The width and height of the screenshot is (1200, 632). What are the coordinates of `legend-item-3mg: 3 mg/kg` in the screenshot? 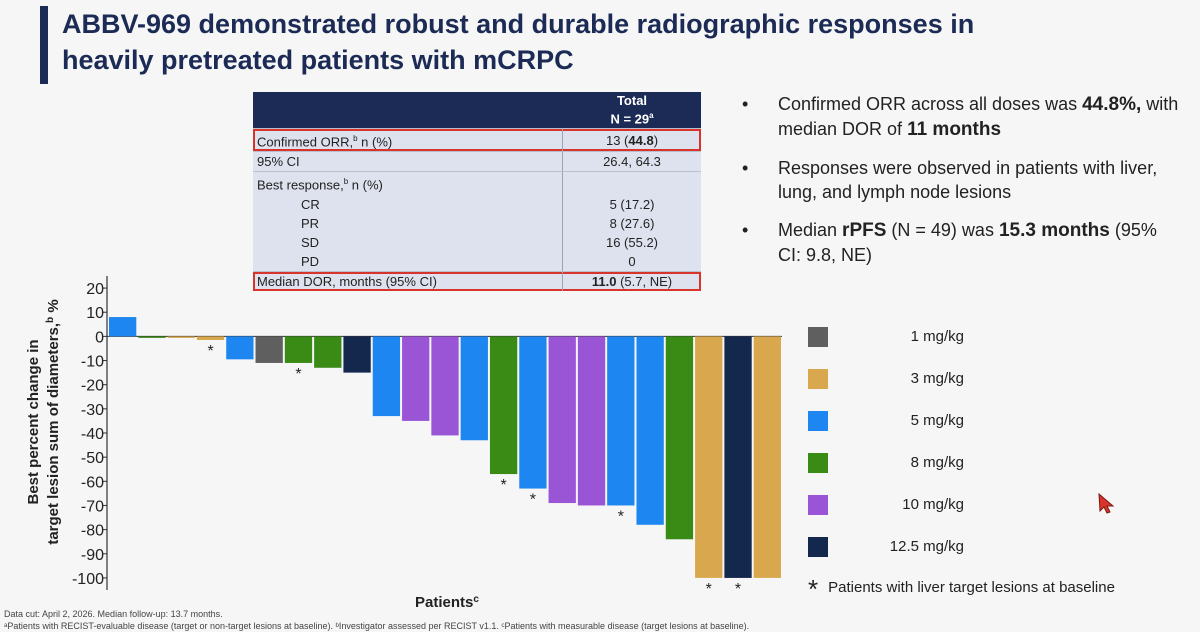 It's located at (958, 379).